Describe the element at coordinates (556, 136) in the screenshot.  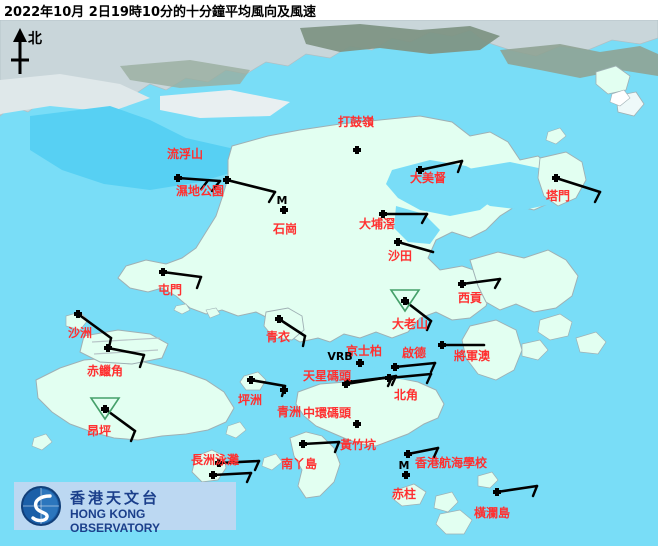
I see `islet-d` at that location.